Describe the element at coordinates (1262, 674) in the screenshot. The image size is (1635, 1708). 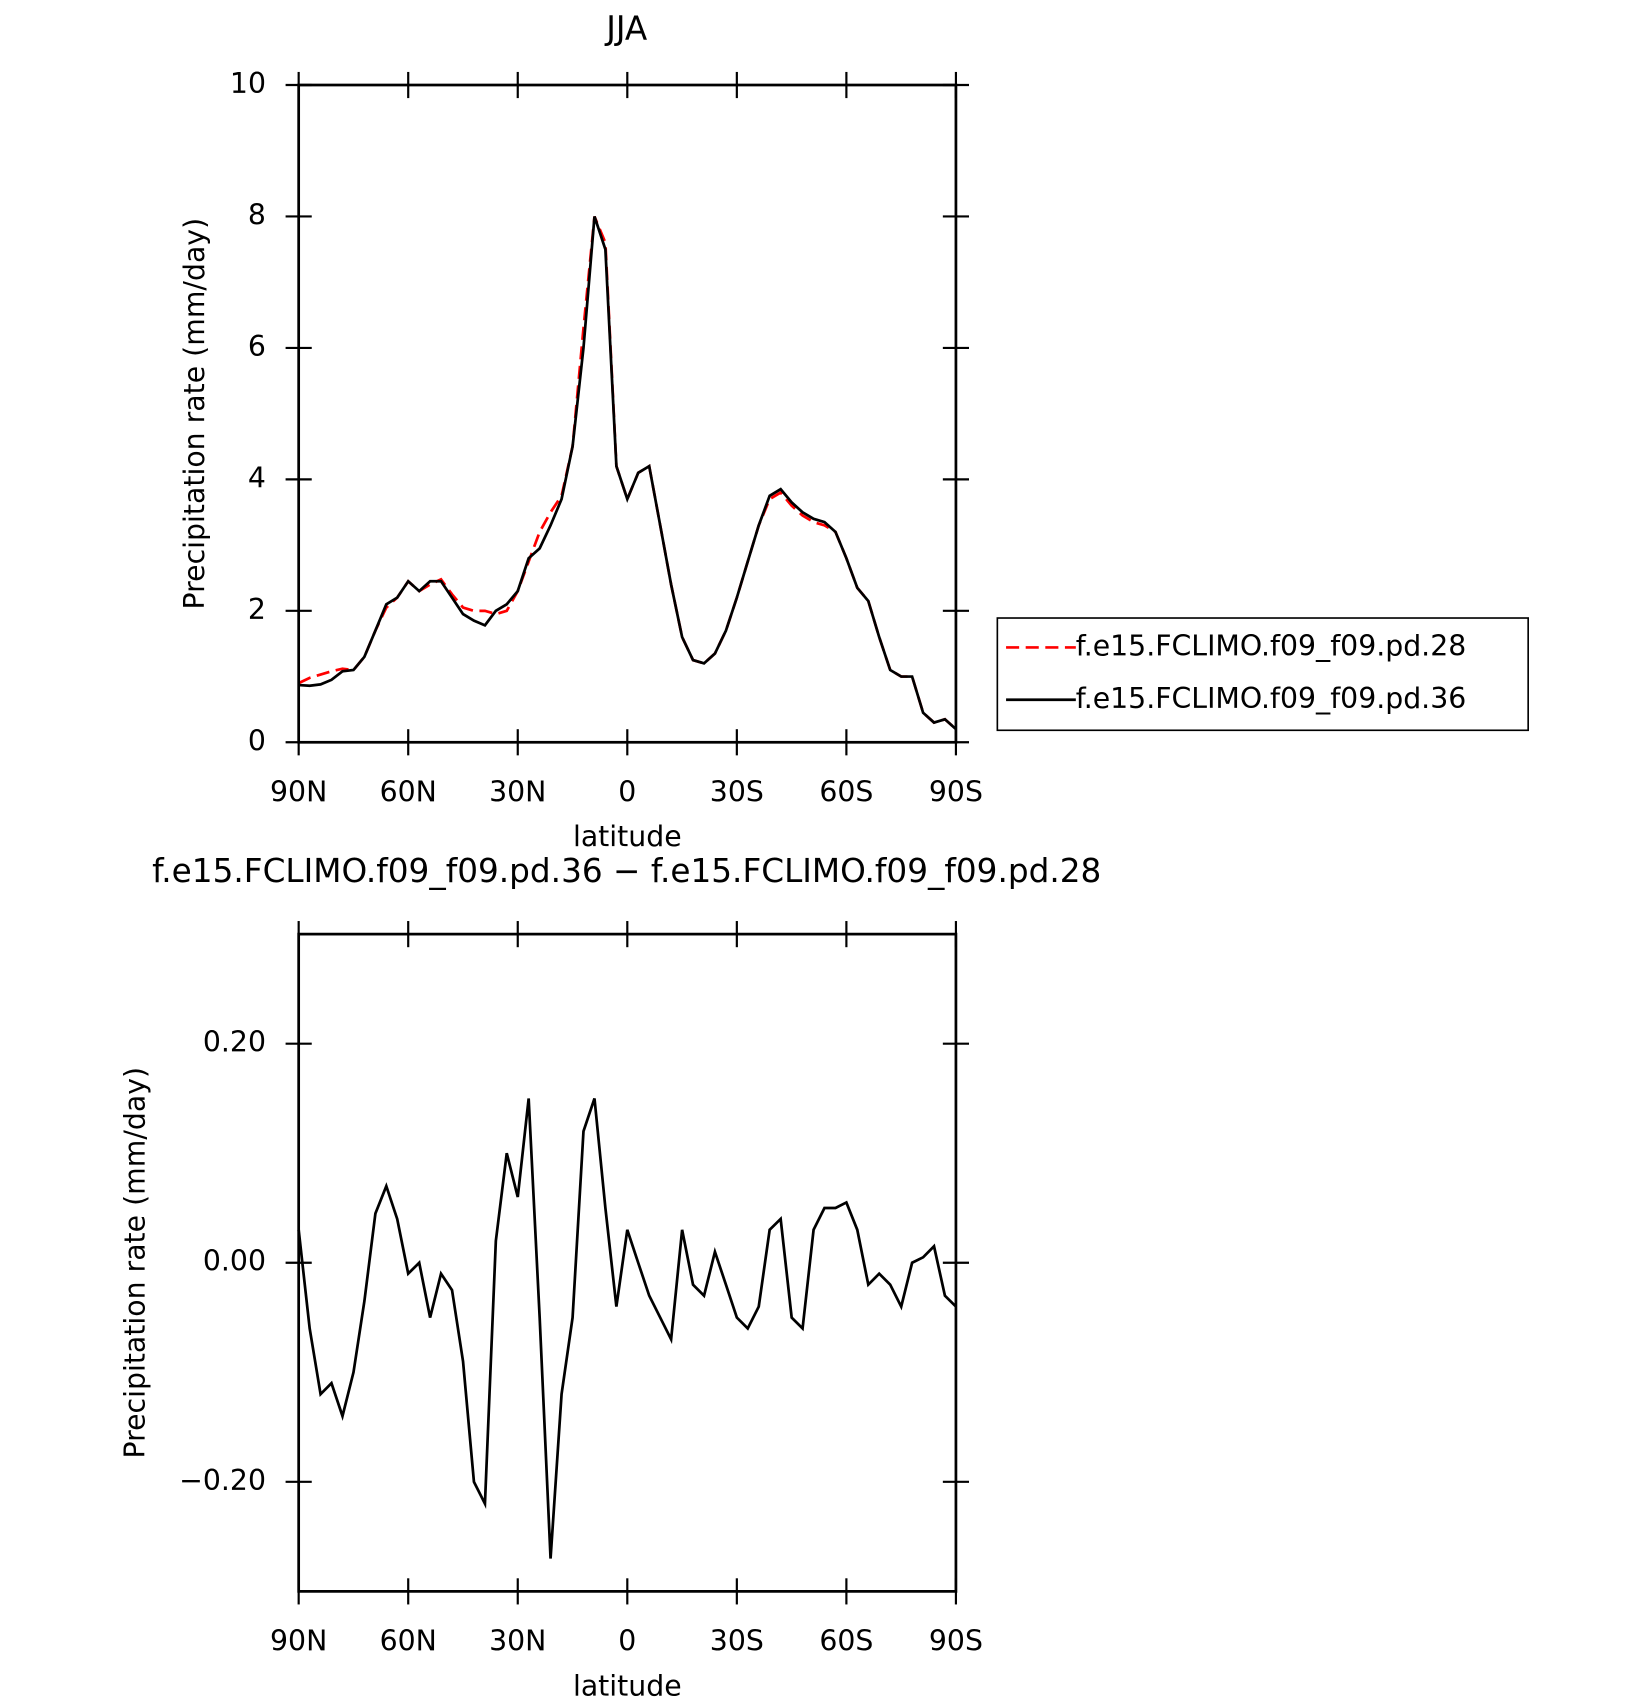
I see `legend-box` at that location.